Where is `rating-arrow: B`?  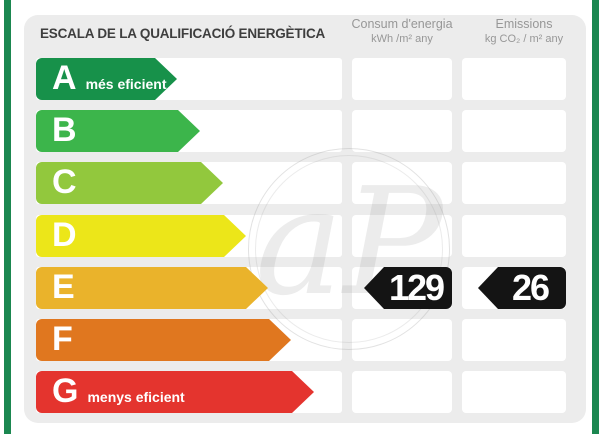 rating-arrow: B is located at coordinates (118, 131).